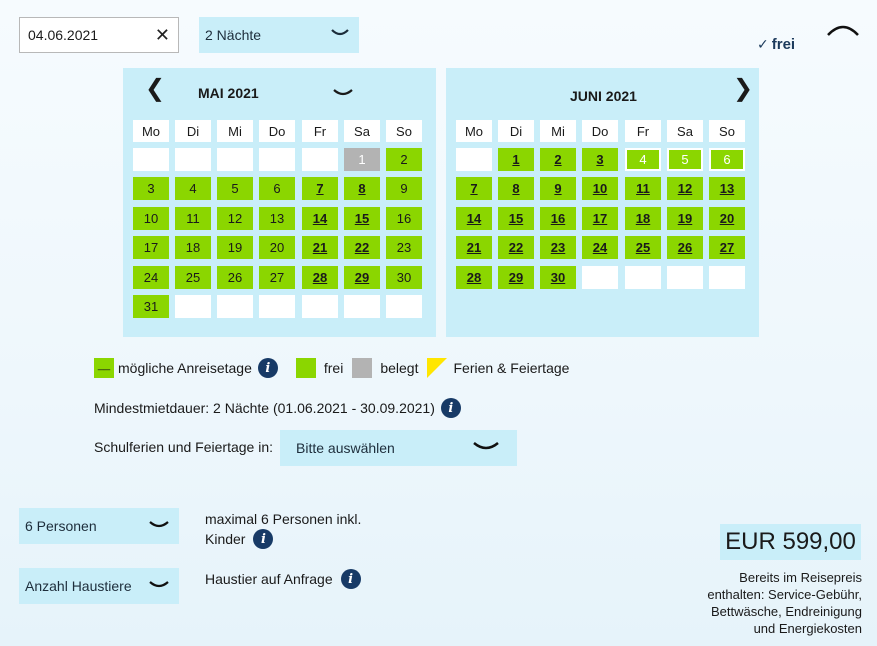 This screenshot has height=646, width=877. I want to click on arrival-date-input: 04.06.2021 ✕, so click(99, 35).